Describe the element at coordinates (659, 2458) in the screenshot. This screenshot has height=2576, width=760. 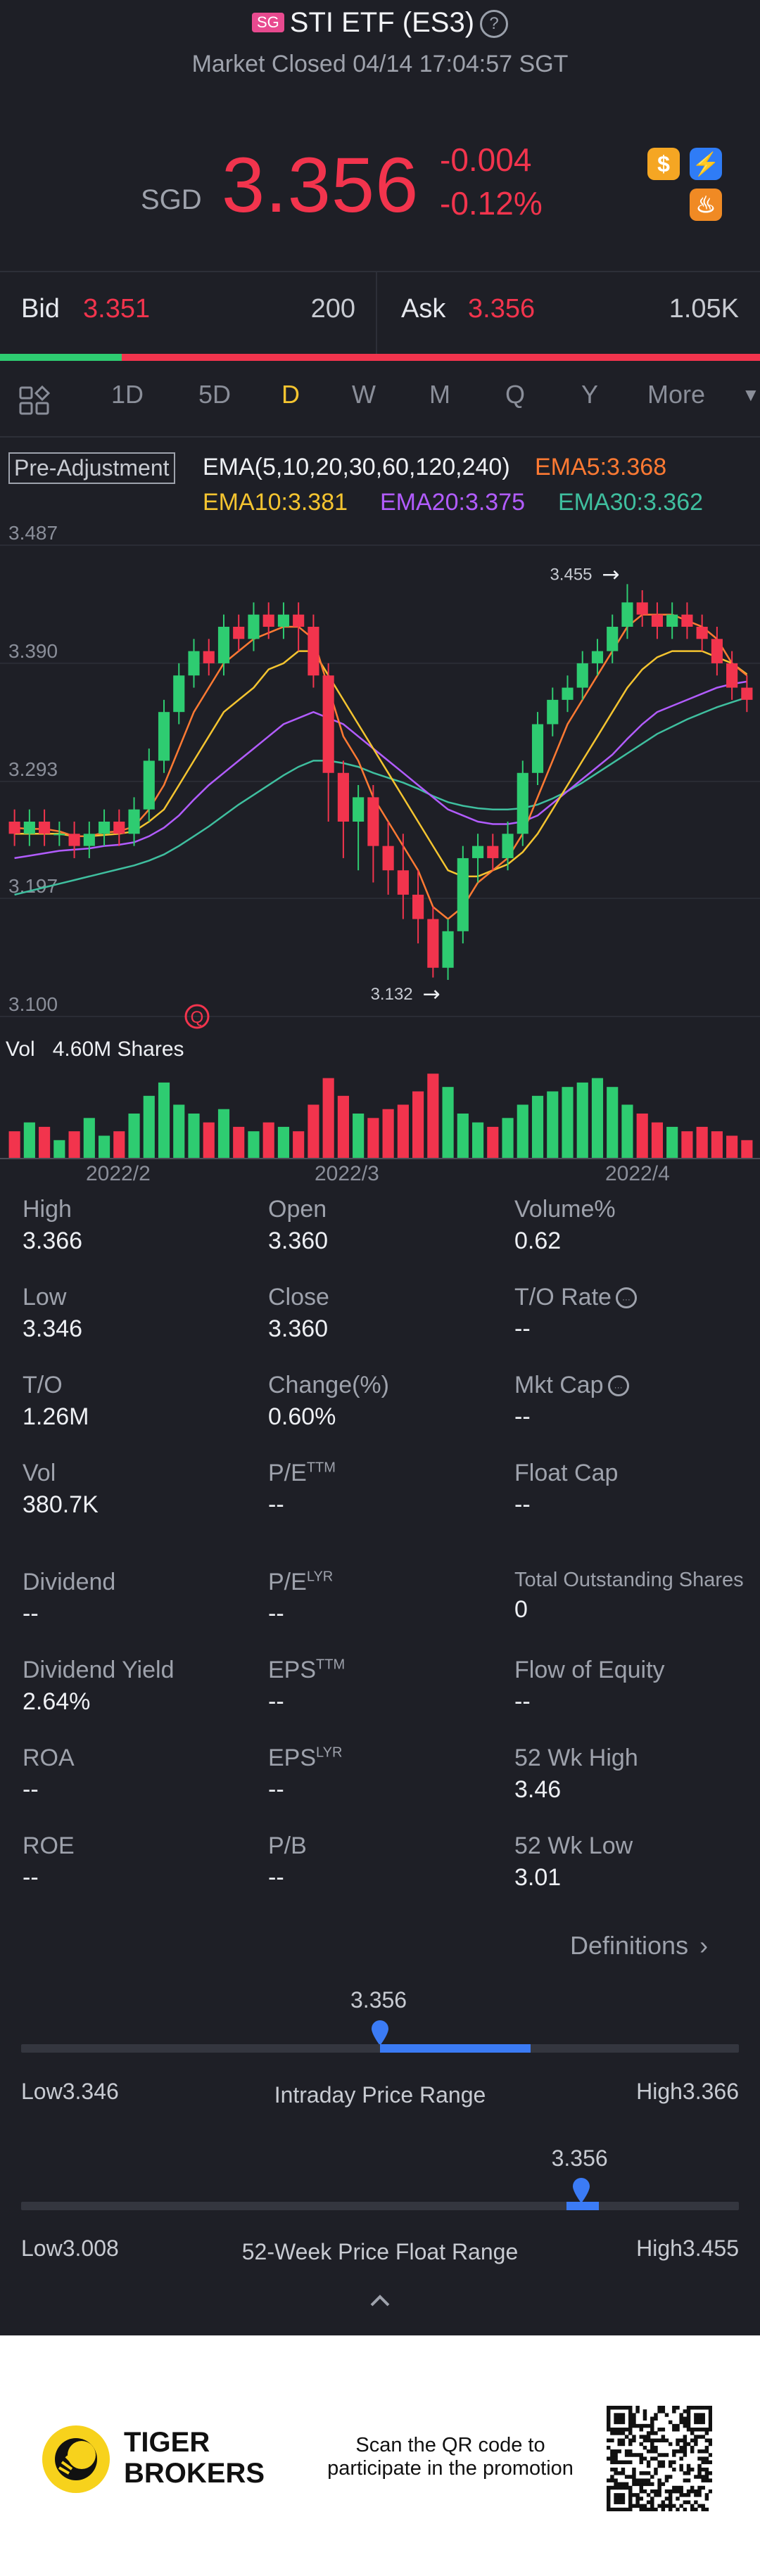
I see `qr-code` at that location.